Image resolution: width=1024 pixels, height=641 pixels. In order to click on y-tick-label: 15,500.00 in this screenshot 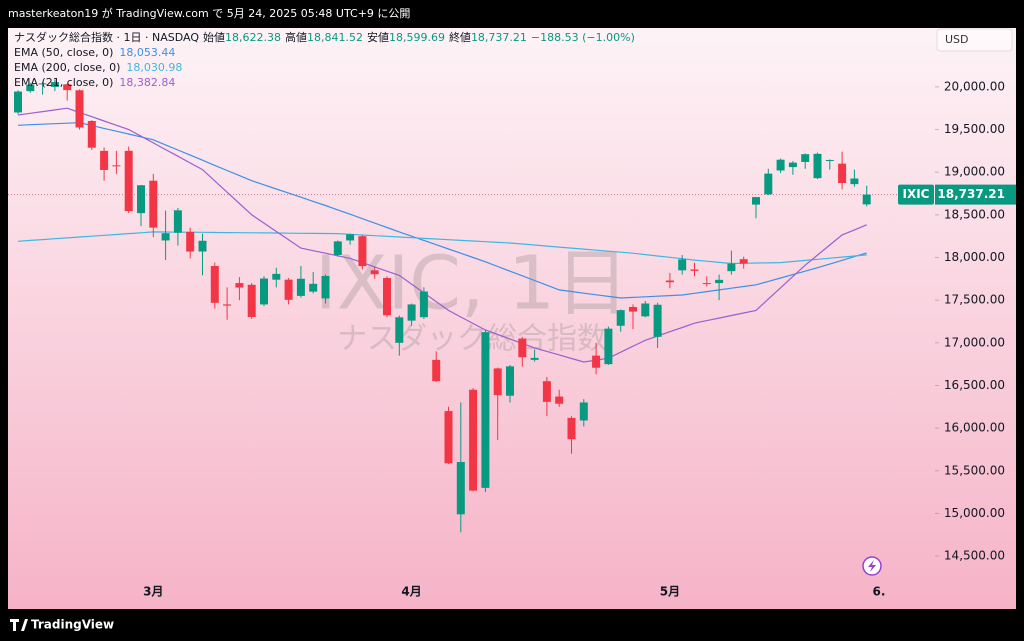, I will do `click(974, 470)`.